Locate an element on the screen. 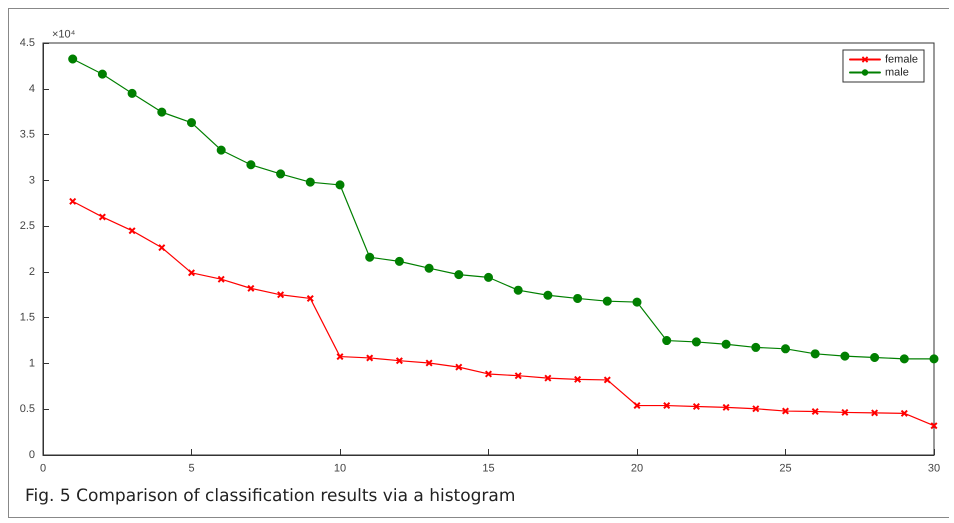 The width and height of the screenshot is (954, 523). x-tick-label: 25 is located at coordinates (785, 468).